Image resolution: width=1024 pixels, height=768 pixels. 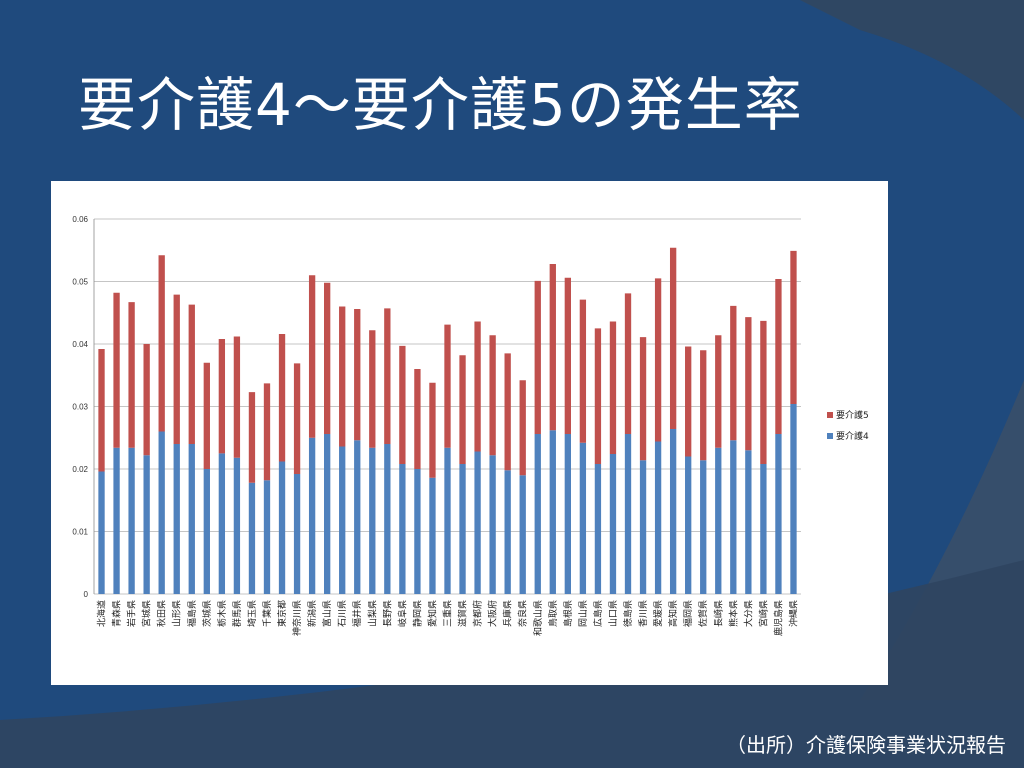 I want to click on x-tick-label: 熊本県, so click(x=733, y=613).